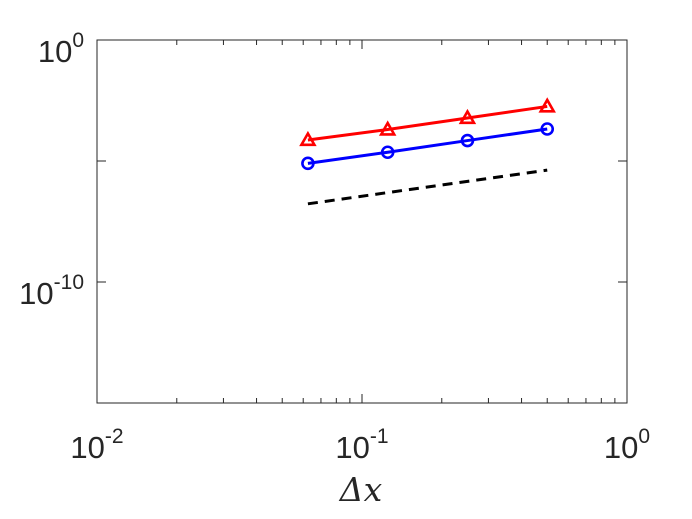 The image size is (692, 519). What do you see at coordinates (379, 436) in the screenshot?
I see `tick-exponent: -1` at bounding box center [379, 436].